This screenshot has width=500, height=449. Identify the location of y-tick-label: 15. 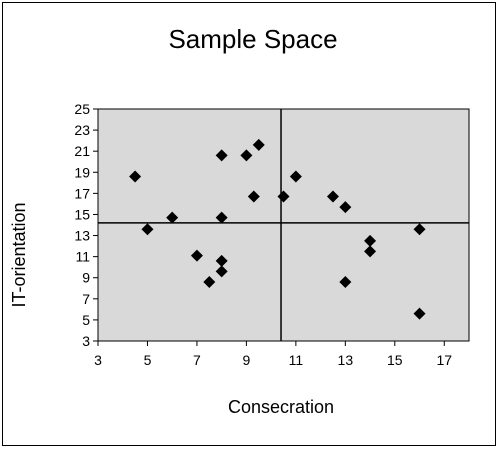
(82, 214).